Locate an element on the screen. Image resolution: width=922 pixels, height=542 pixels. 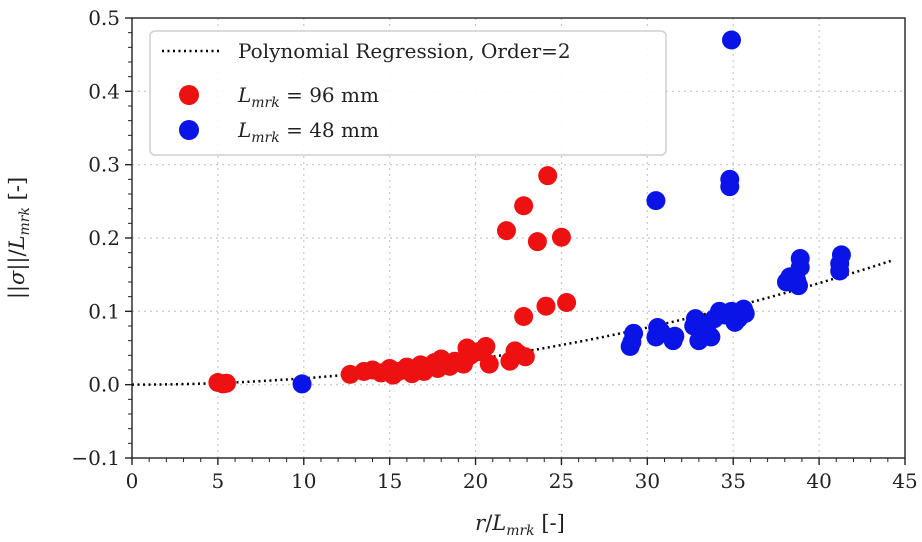
legend-label-96mm: Lmrk = 96 mm is located at coordinates (308, 97).